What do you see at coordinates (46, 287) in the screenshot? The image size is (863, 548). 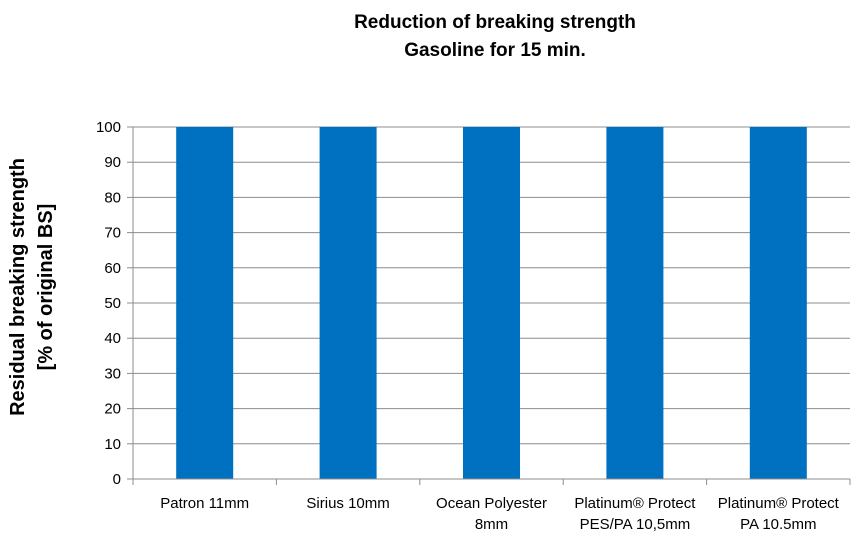 I see `y-axis-title-line: [% of original BS]` at bounding box center [46, 287].